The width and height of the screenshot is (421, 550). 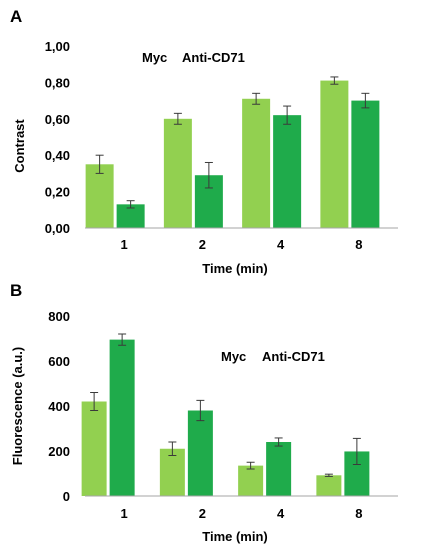 What do you see at coordinates (59, 451) in the screenshot?
I see `panel-b-y-tick-label: 200` at bounding box center [59, 451].